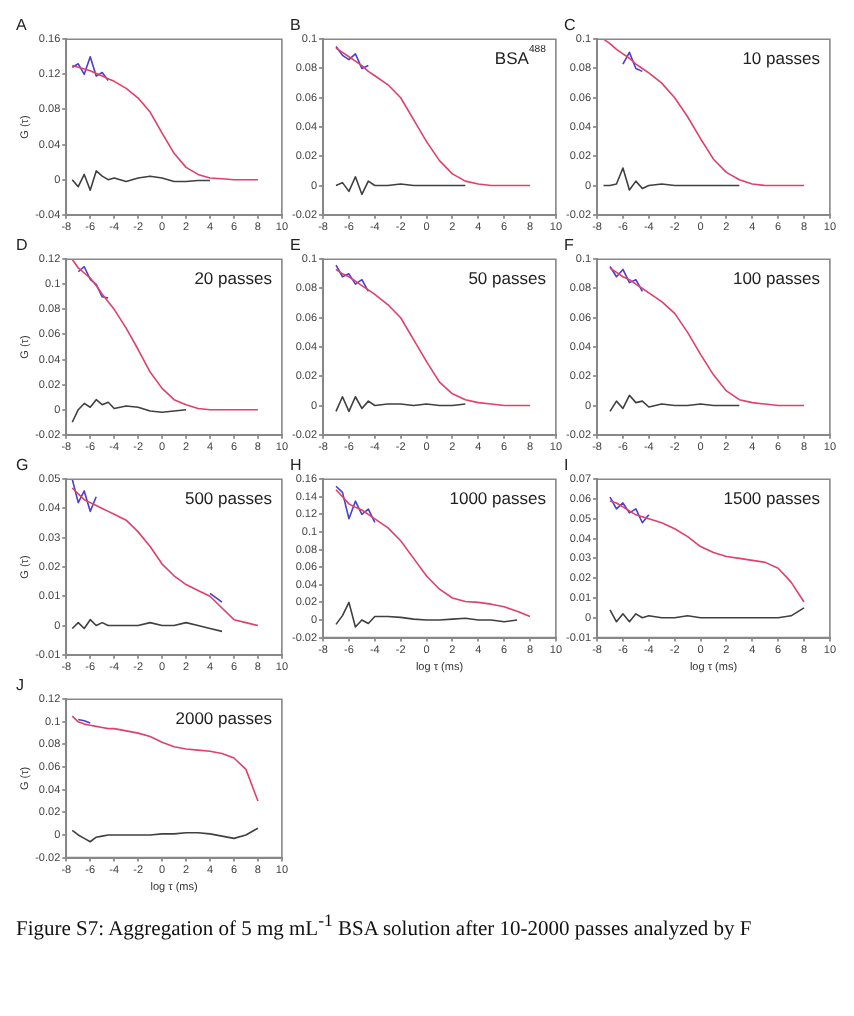 This screenshot has width=854, height=1016. I want to click on annotation: 20 passes, so click(233, 278).